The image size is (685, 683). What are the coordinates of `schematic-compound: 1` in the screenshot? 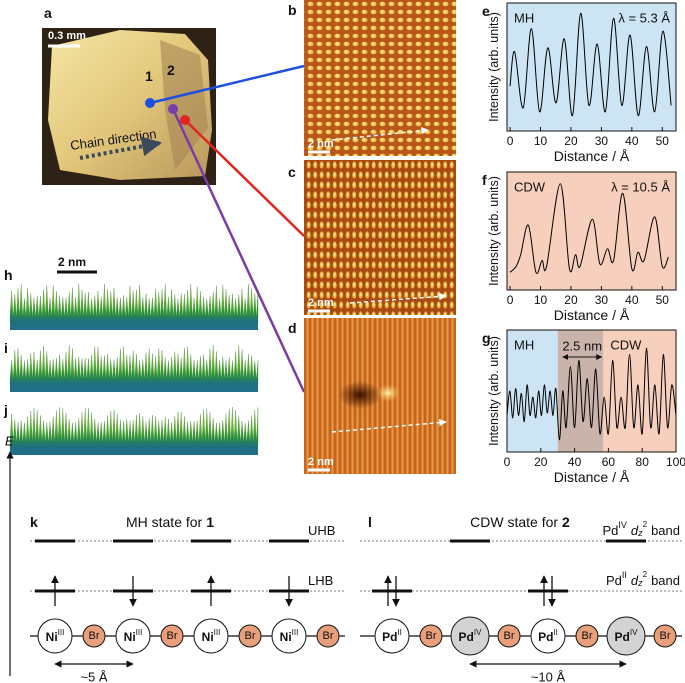 It's located at (210, 522).